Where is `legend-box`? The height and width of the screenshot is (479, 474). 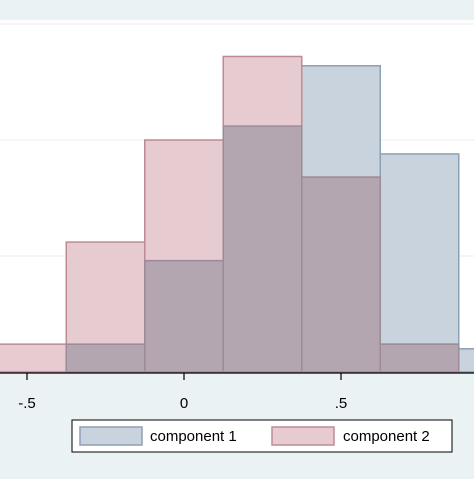
legend-box is located at coordinates (262, 436).